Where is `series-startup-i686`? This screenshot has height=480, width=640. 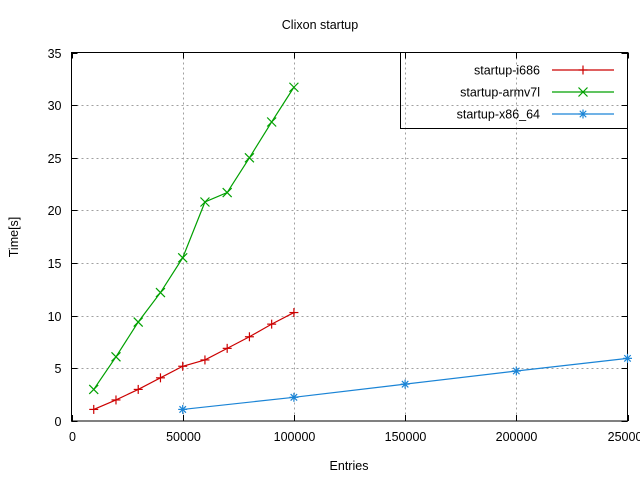 series-startup-i686 is located at coordinates (194, 361).